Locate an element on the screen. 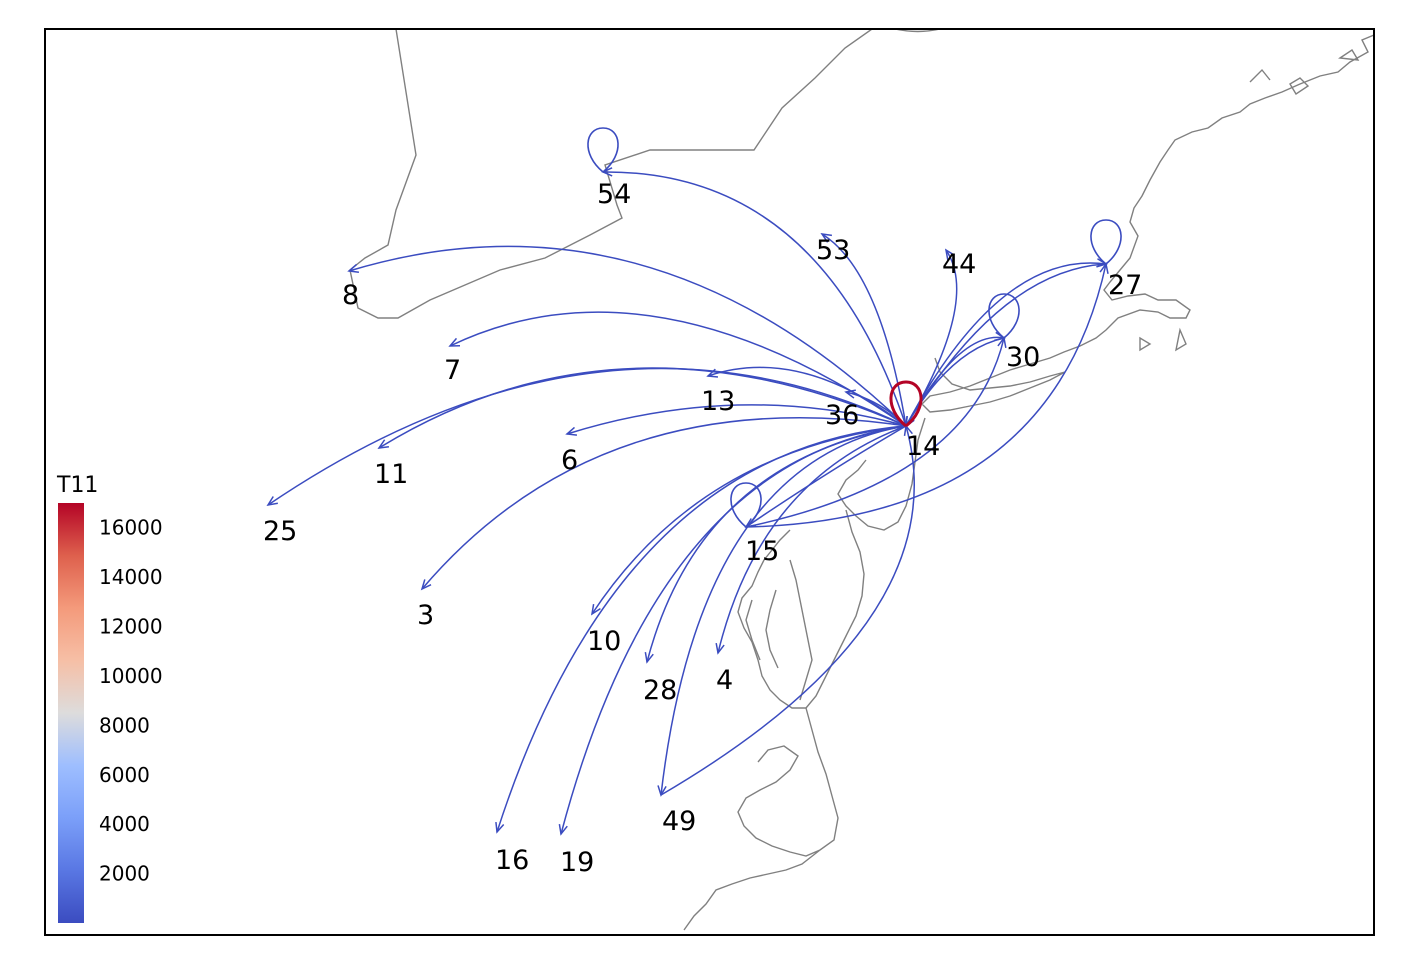 This screenshot has width=1404, height=980. chesapeake-bay is located at coordinates (779, 630).